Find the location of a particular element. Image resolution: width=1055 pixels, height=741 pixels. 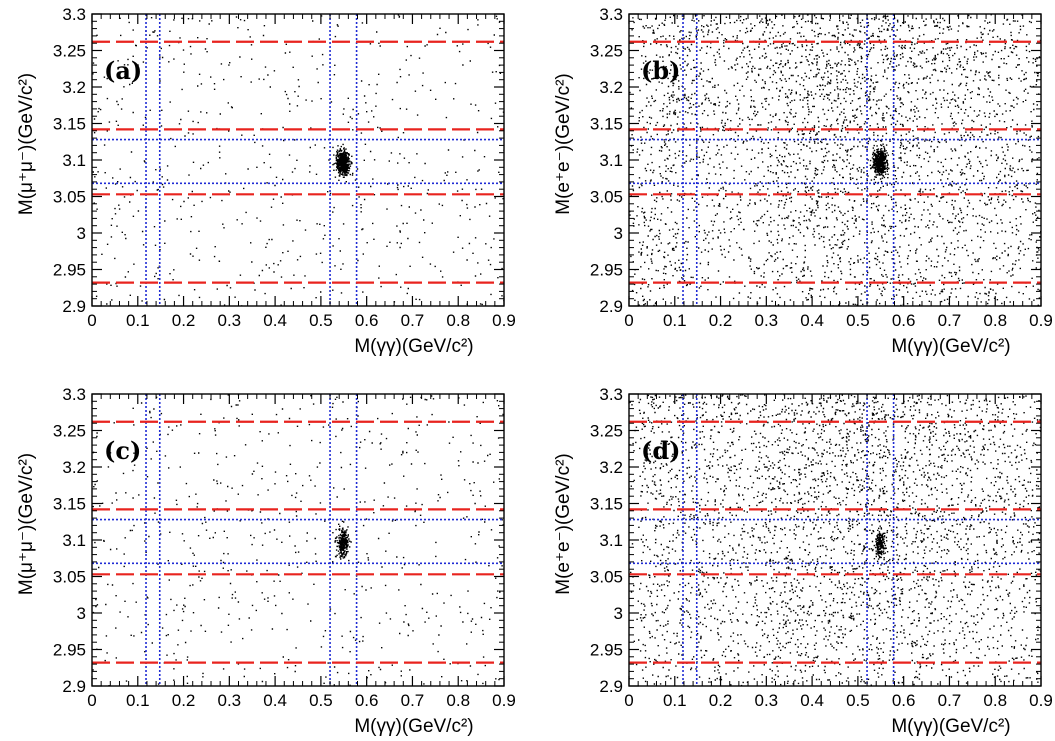

panel-label: (d) is located at coordinates (661, 450).